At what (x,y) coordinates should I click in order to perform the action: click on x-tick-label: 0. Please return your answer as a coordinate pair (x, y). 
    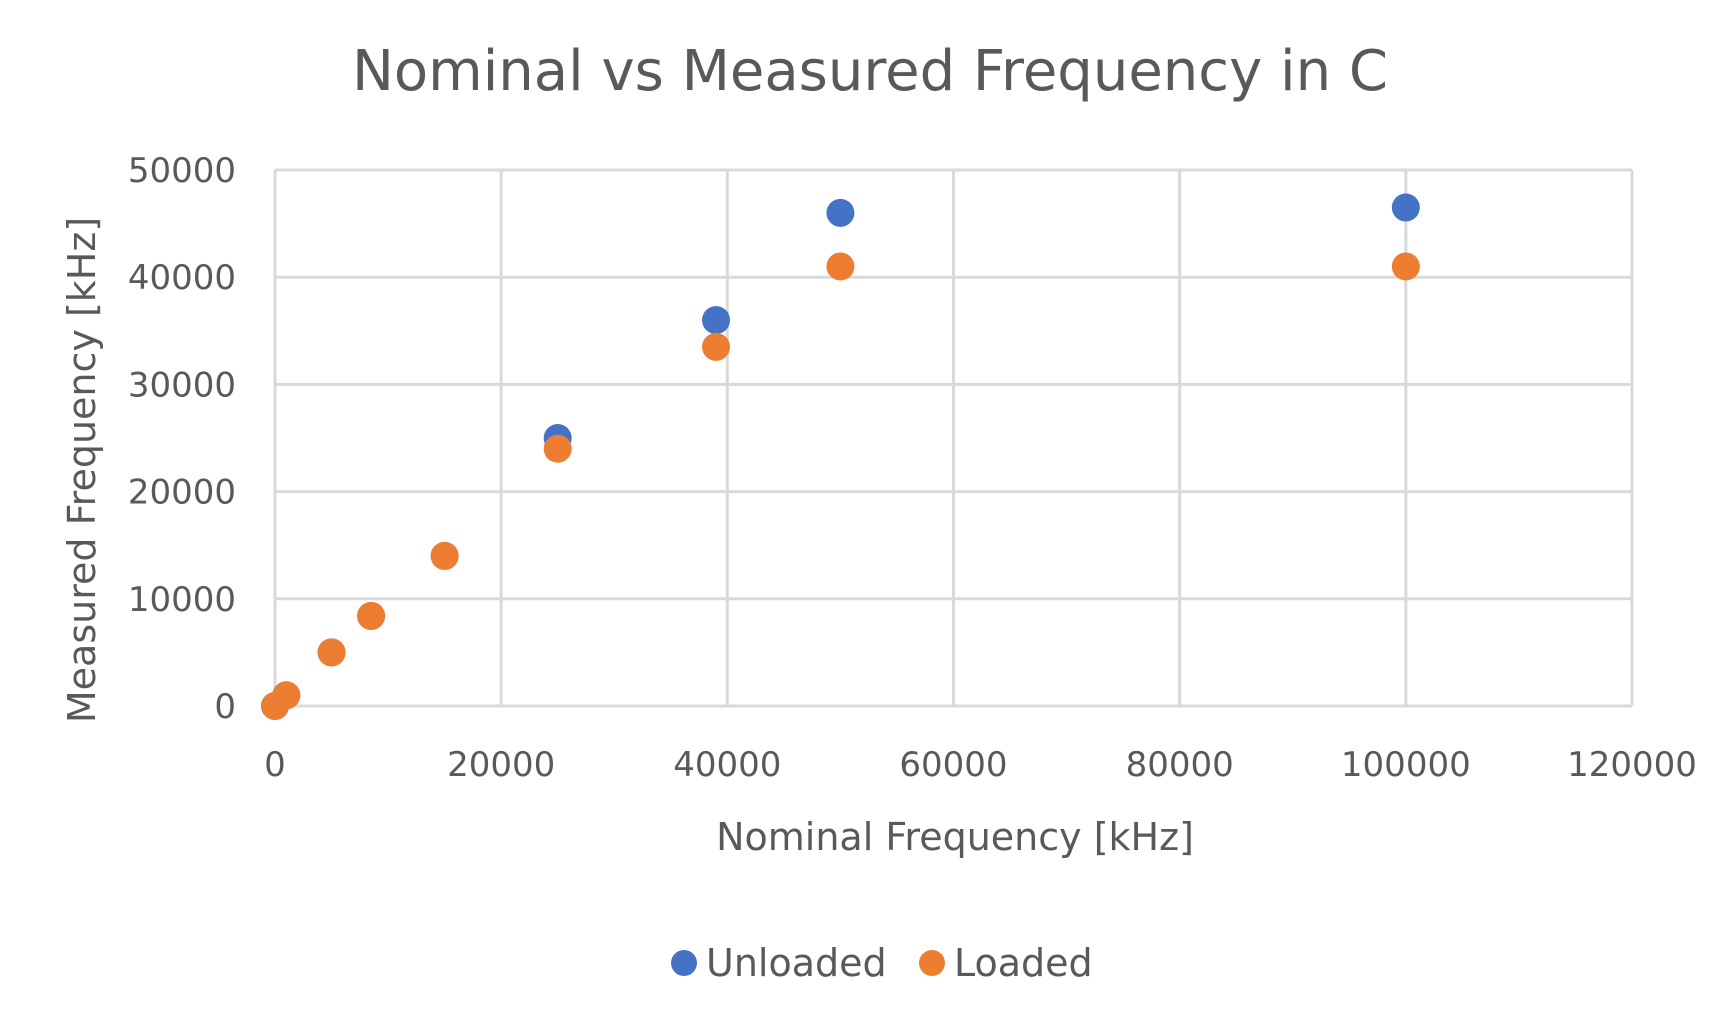
    Looking at the image, I should click on (275, 765).